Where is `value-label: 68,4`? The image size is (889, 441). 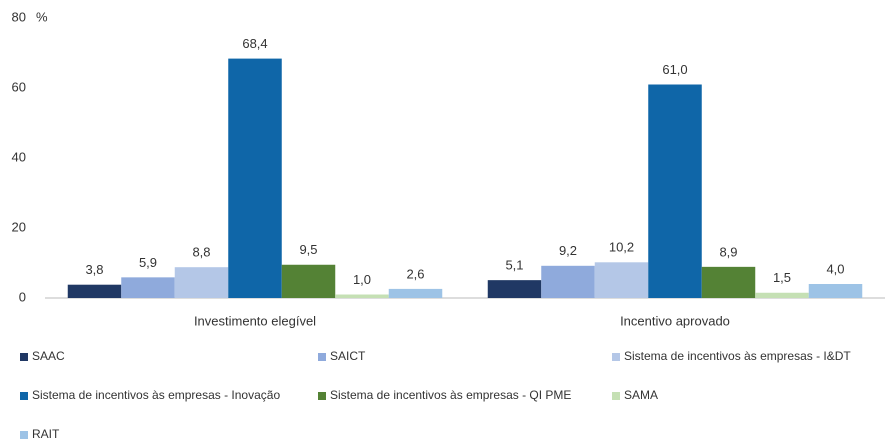
value-label: 68,4 is located at coordinates (254, 43).